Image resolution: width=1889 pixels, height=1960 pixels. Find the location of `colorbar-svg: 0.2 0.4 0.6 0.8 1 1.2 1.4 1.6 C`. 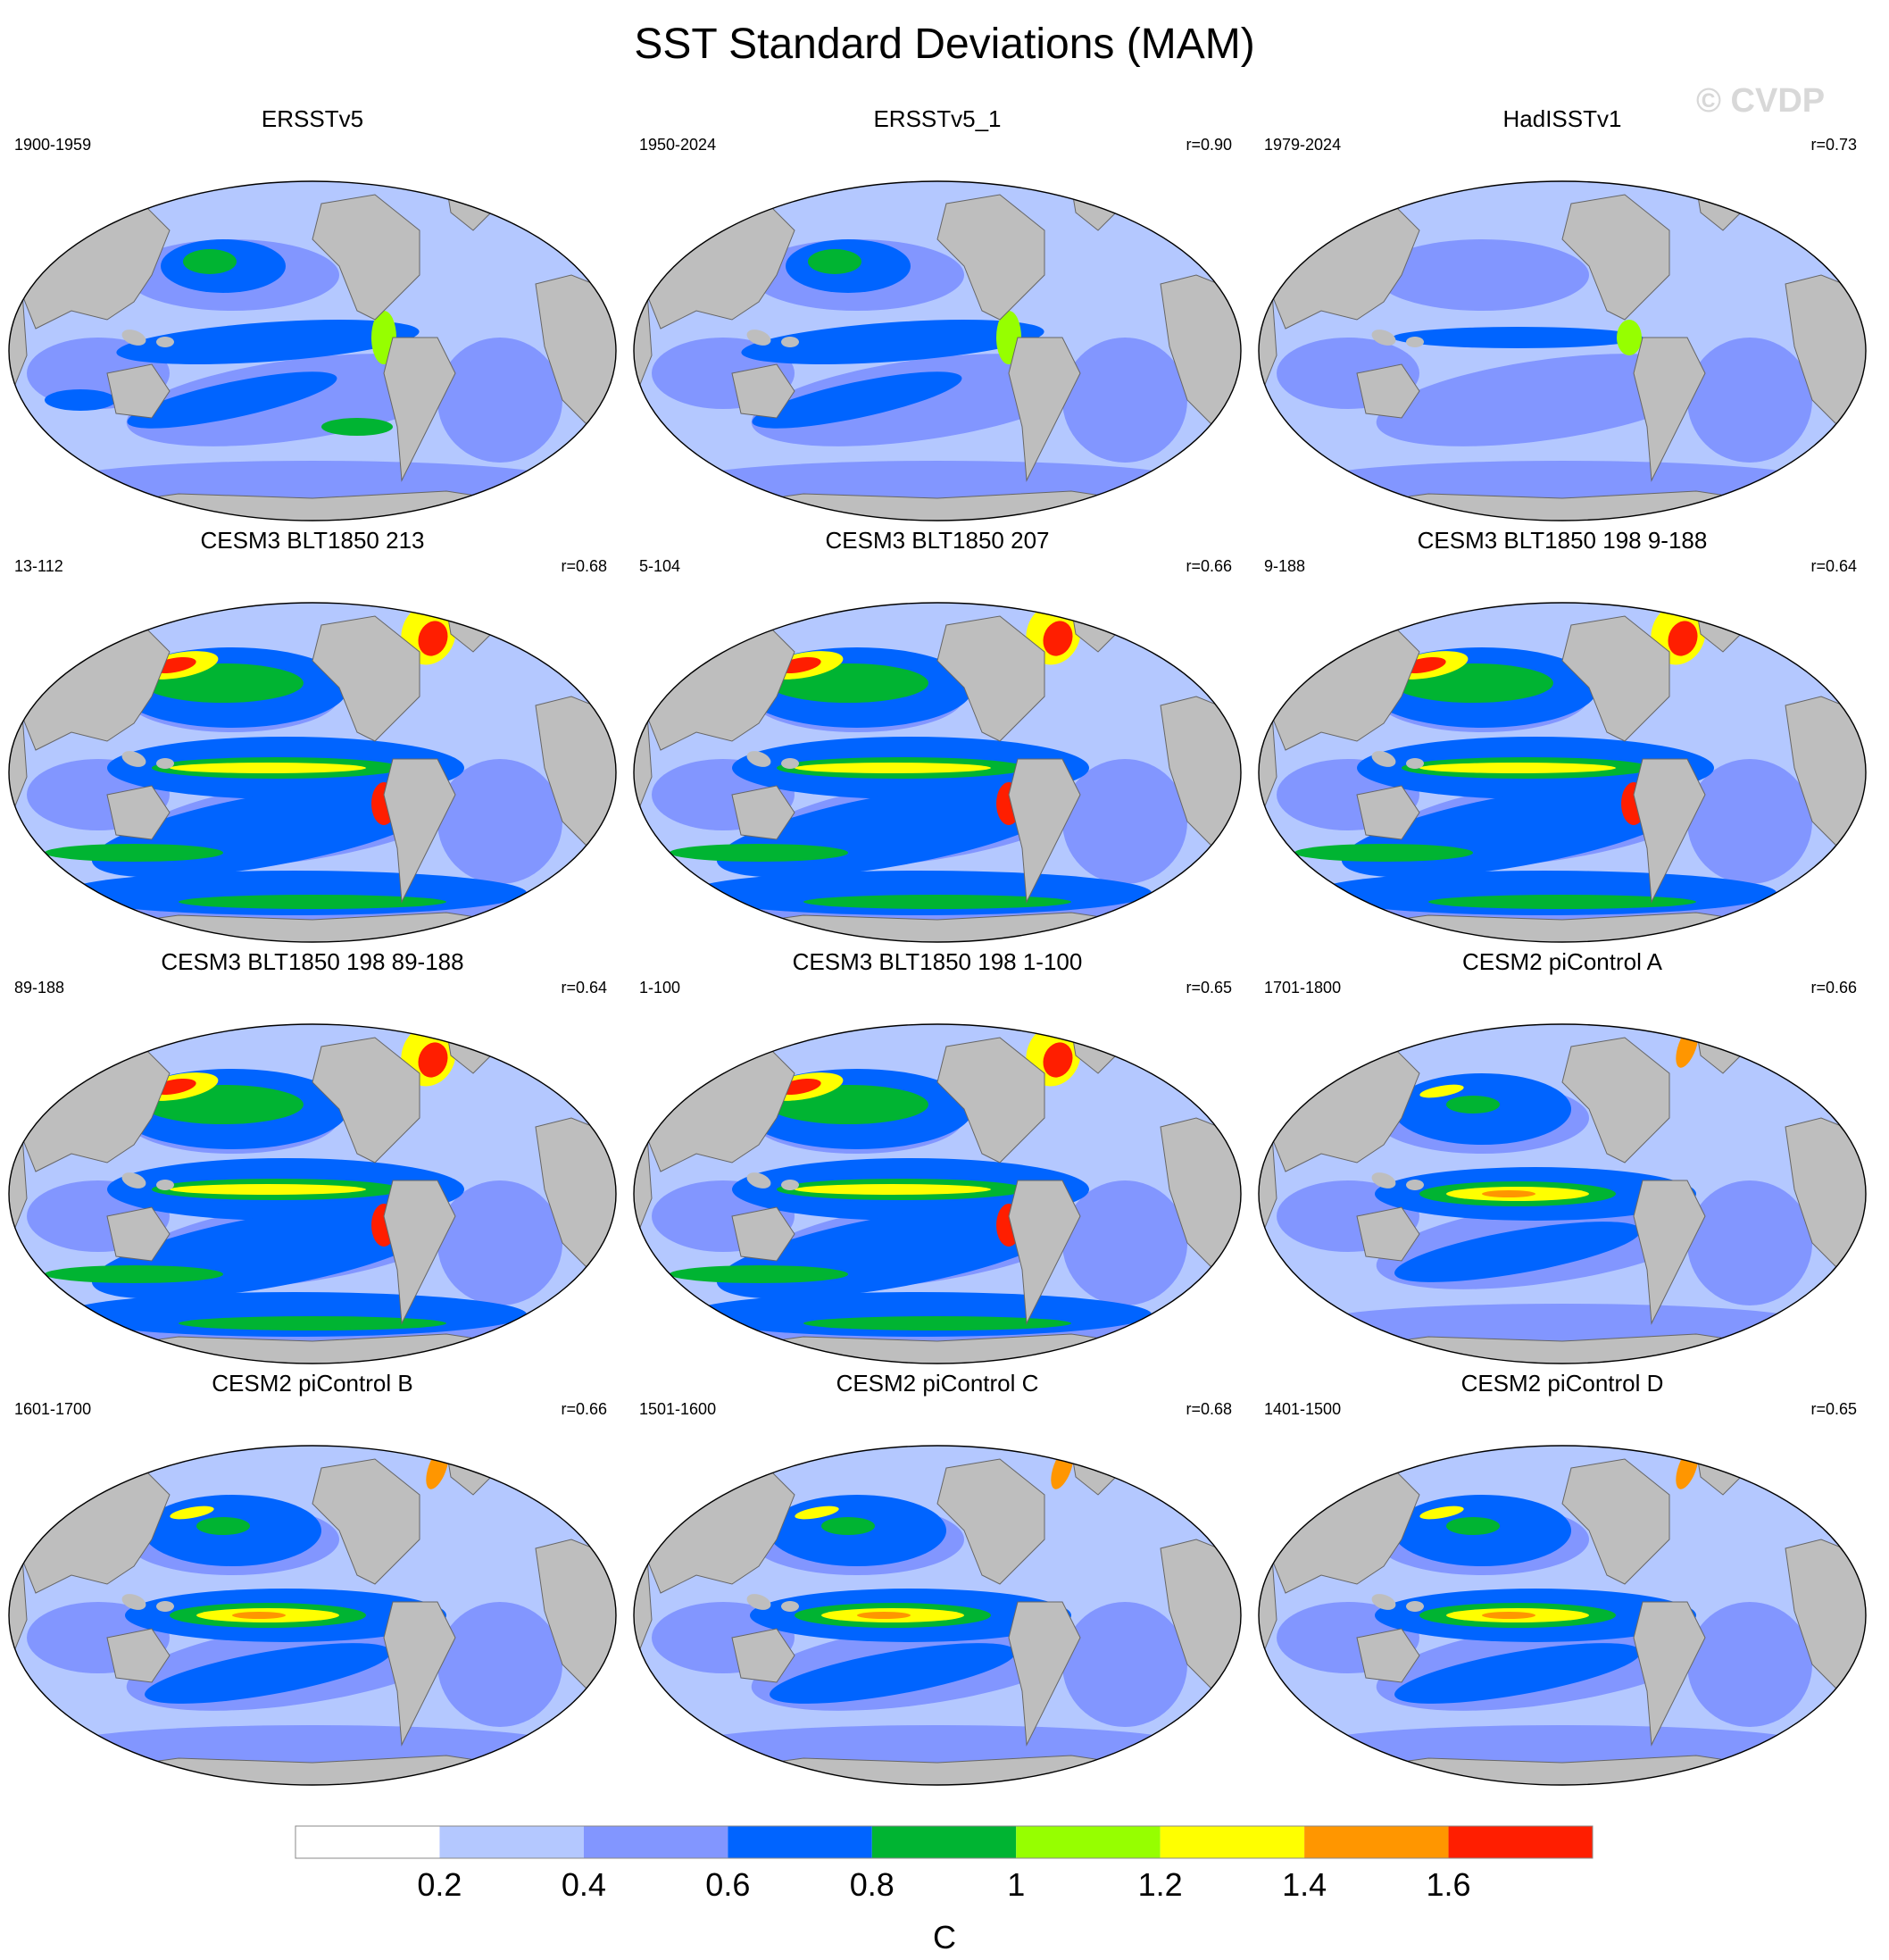

colorbar-svg: 0.2 0.4 0.6 0.8 1 1.2 1.4 1.6 C is located at coordinates (944, 1891).